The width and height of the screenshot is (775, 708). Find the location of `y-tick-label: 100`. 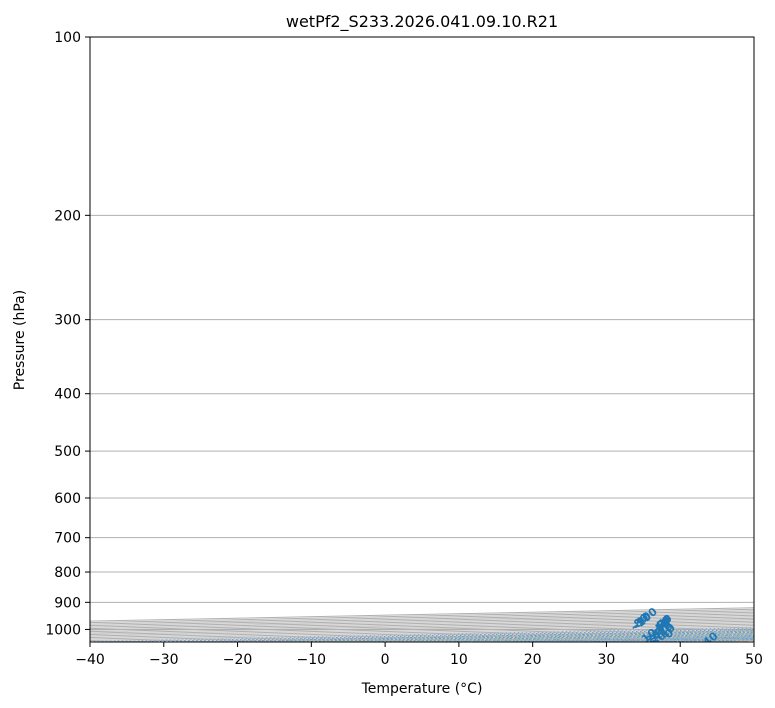

y-tick-label: 100 is located at coordinates (67, 38).